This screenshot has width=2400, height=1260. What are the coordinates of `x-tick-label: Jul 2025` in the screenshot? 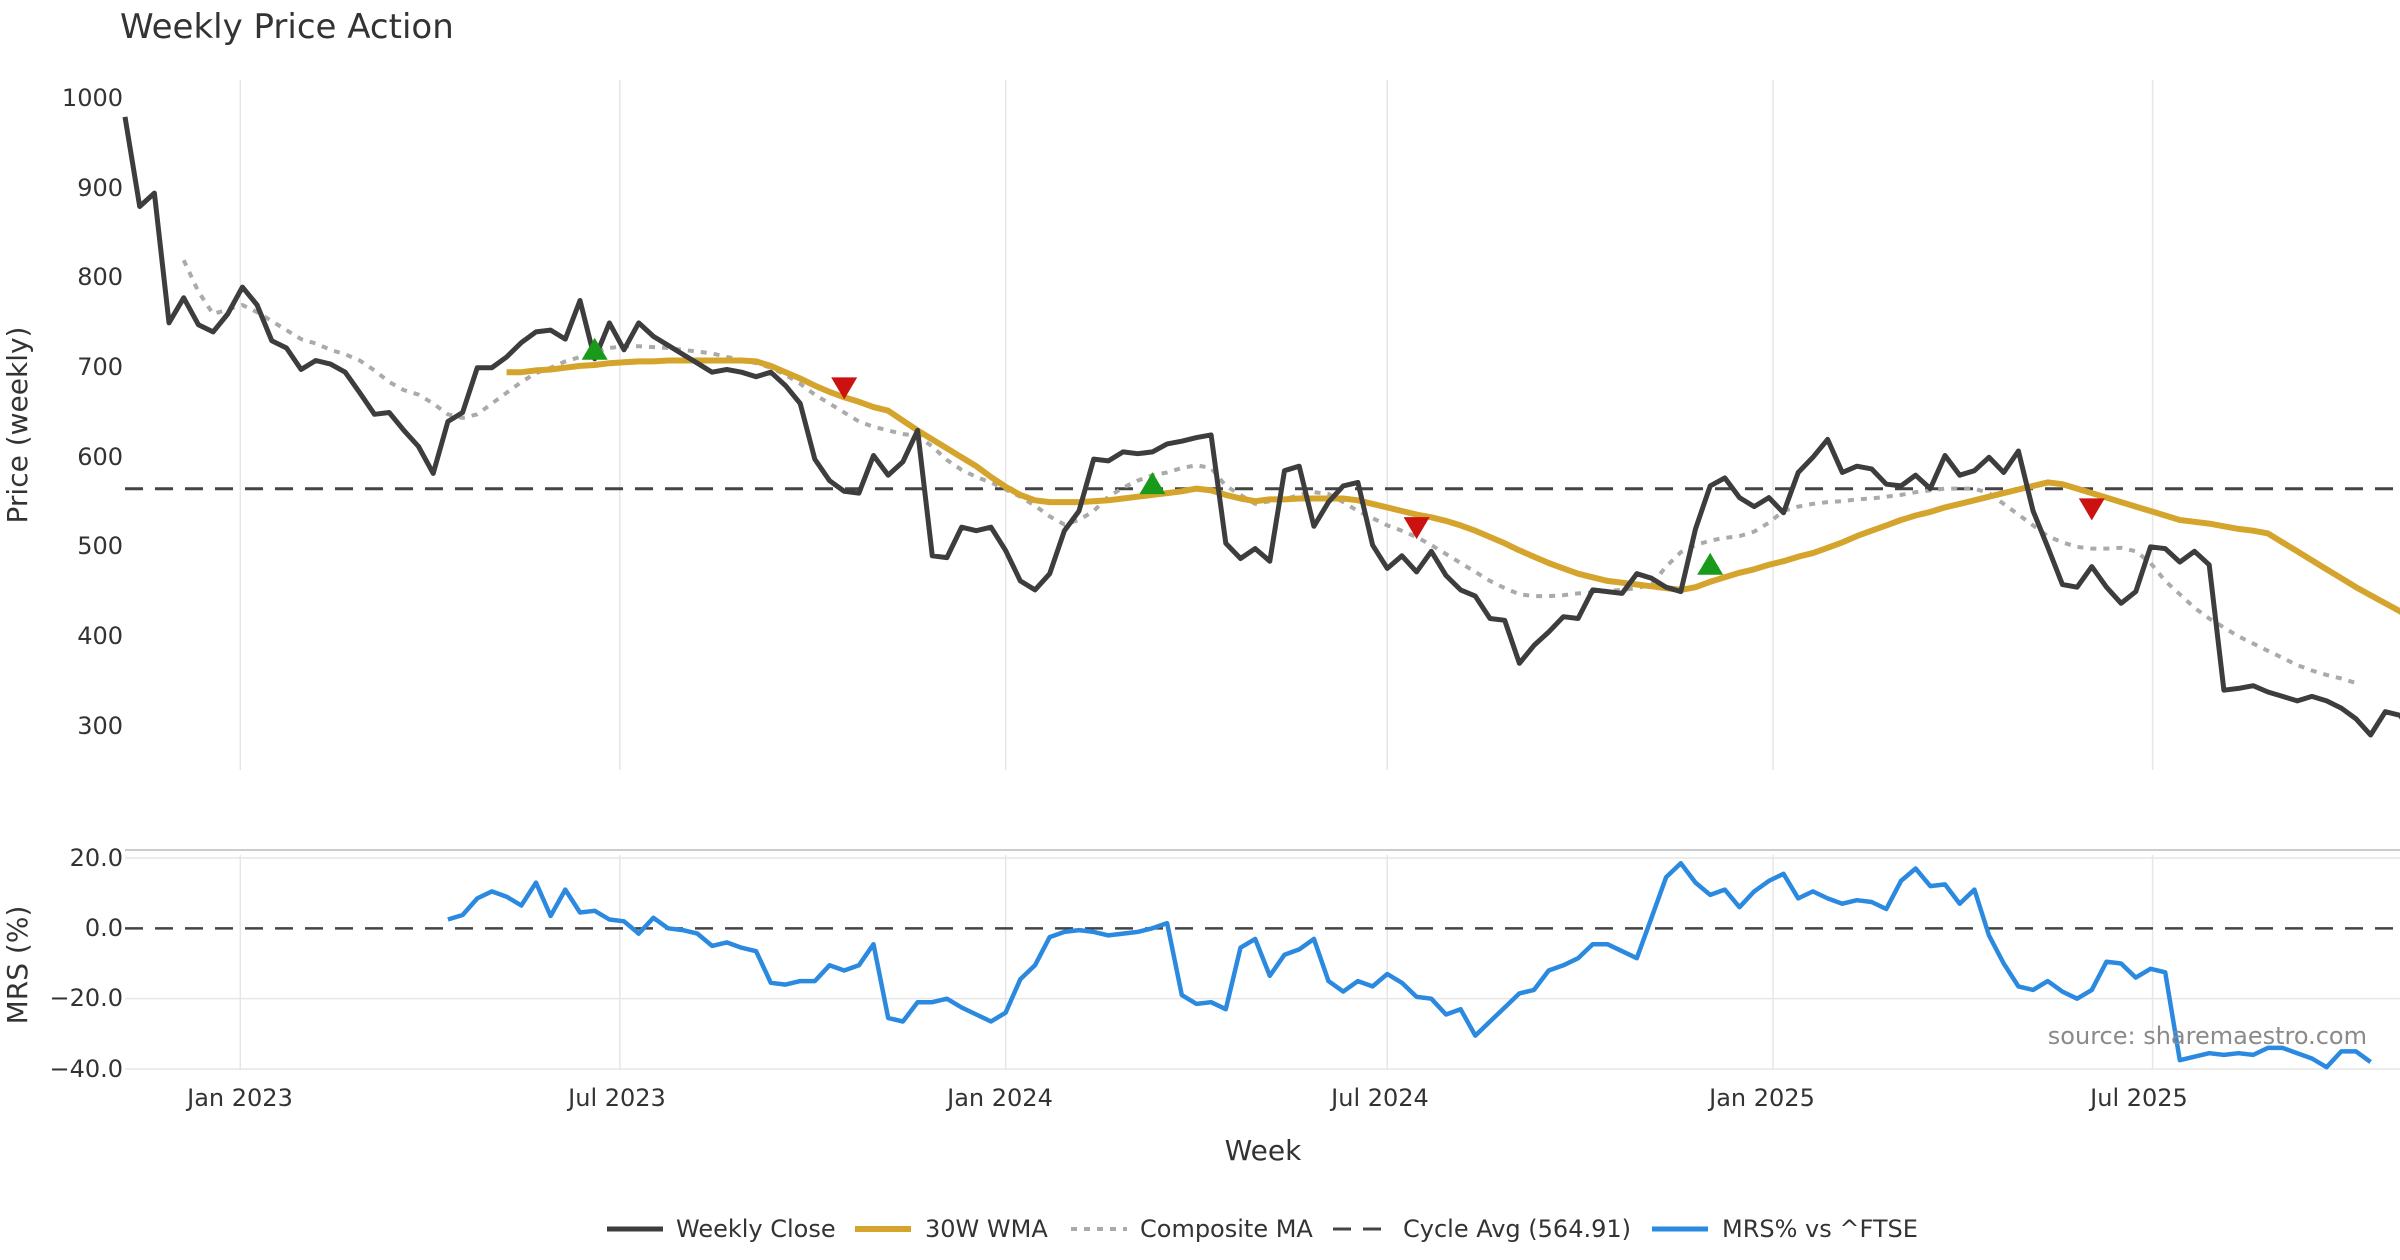 It's located at (2138, 1098).